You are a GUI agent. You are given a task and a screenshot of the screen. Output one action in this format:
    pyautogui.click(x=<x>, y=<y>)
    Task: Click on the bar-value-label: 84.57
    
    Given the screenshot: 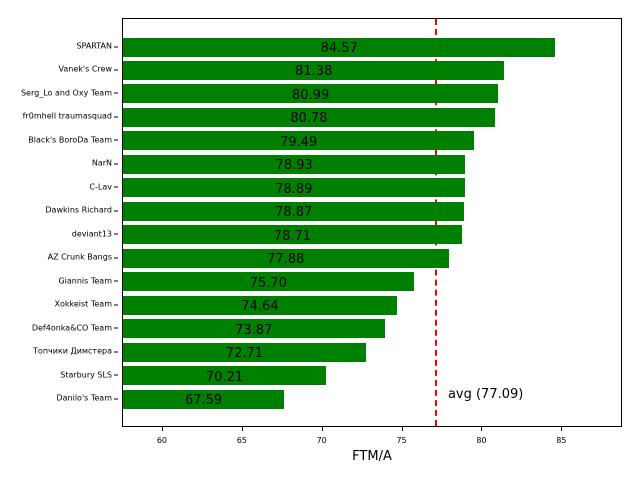 What is the action you would take?
    pyautogui.click(x=339, y=48)
    